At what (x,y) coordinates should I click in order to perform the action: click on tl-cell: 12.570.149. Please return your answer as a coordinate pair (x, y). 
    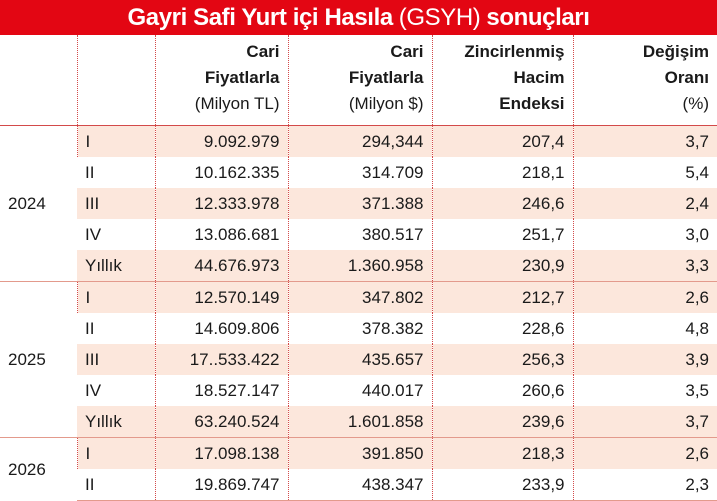
    Looking at the image, I should click on (221, 297).